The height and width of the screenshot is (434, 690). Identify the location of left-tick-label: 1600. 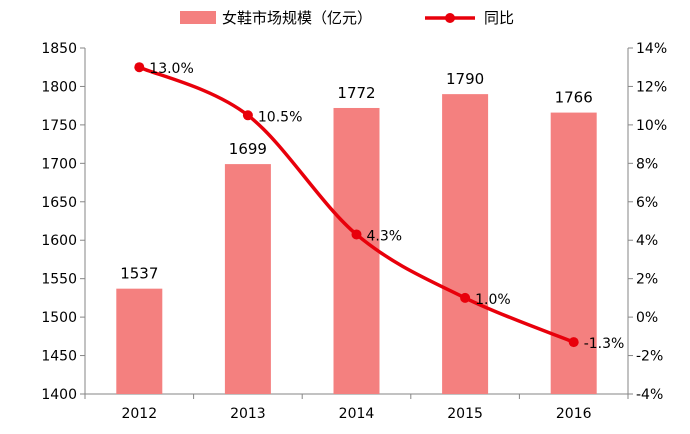
(59, 241).